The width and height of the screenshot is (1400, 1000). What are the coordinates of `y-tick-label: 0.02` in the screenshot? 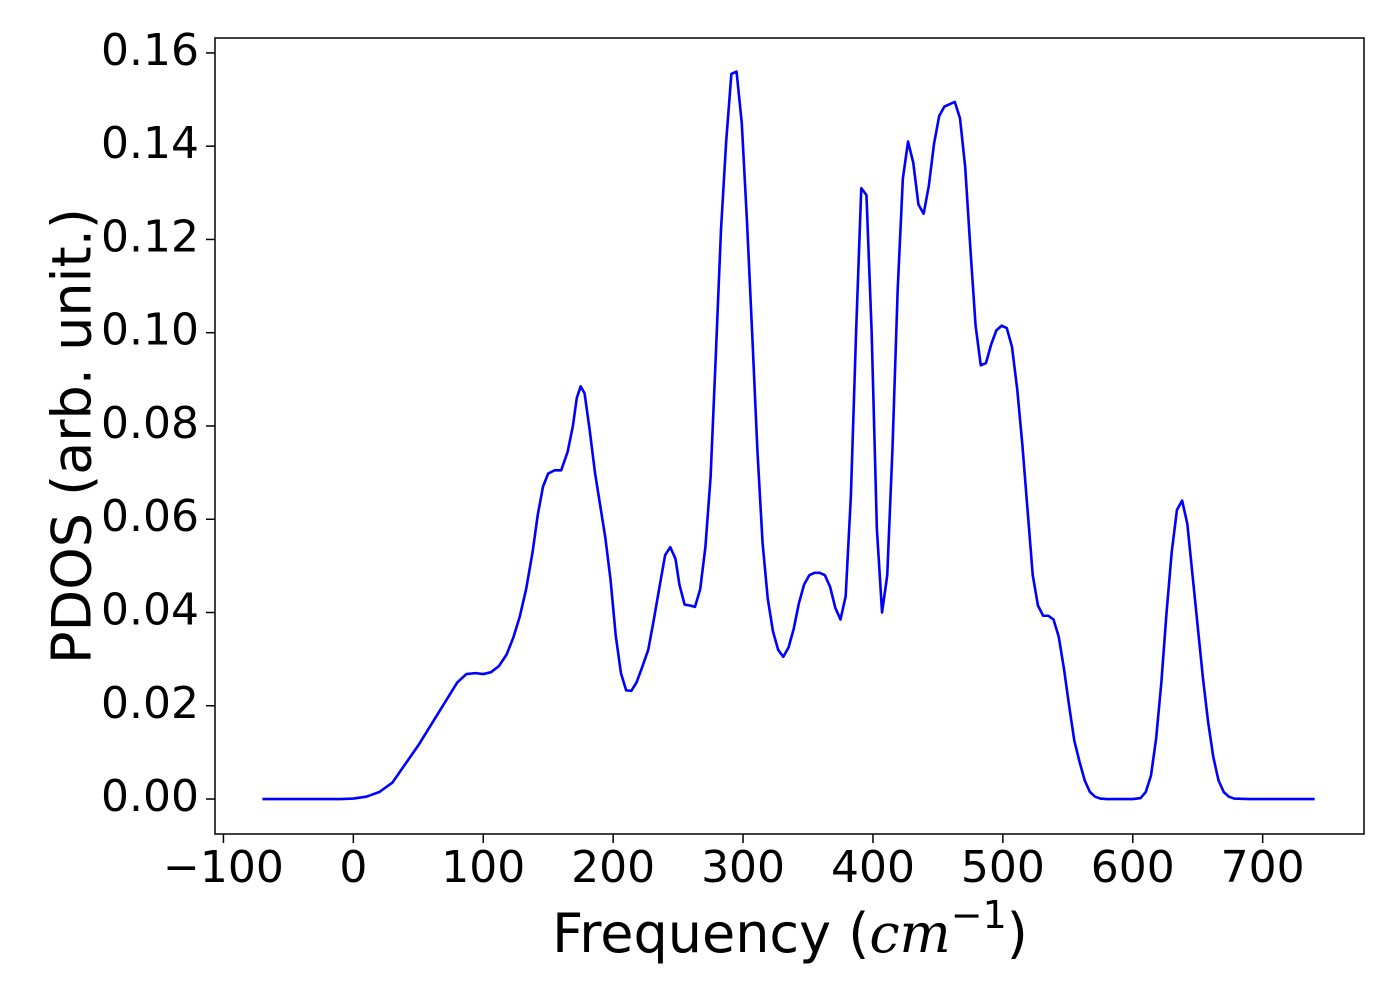 It's located at (150, 703).